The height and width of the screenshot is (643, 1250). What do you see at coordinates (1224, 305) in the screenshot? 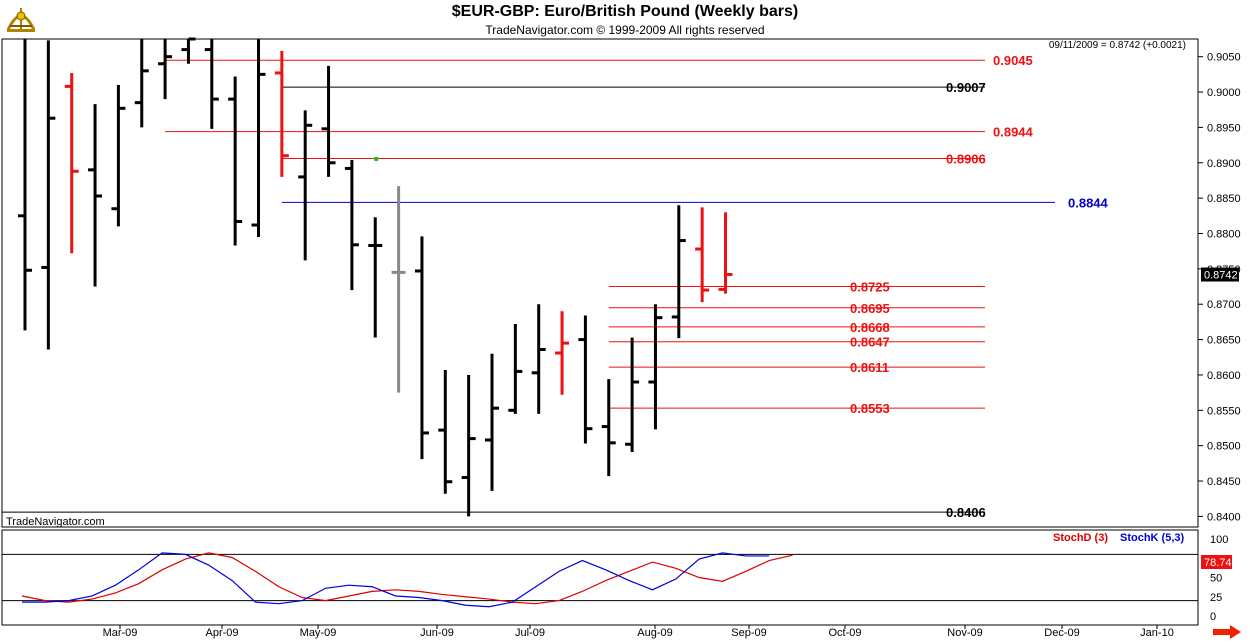
I see `y-tick-label: 0.8700` at bounding box center [1224, 305].